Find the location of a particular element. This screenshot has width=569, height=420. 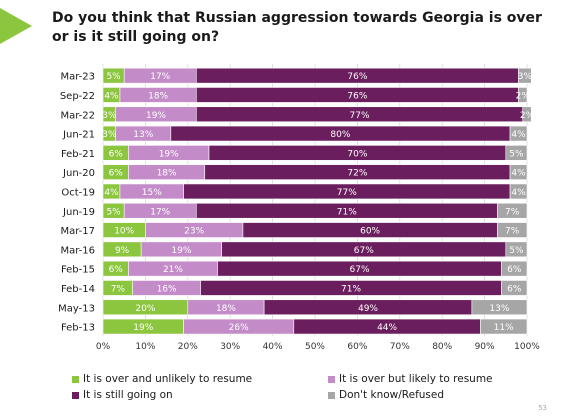

legend-label: It is over and unlikely to resume is located at coordinates (168, 379).